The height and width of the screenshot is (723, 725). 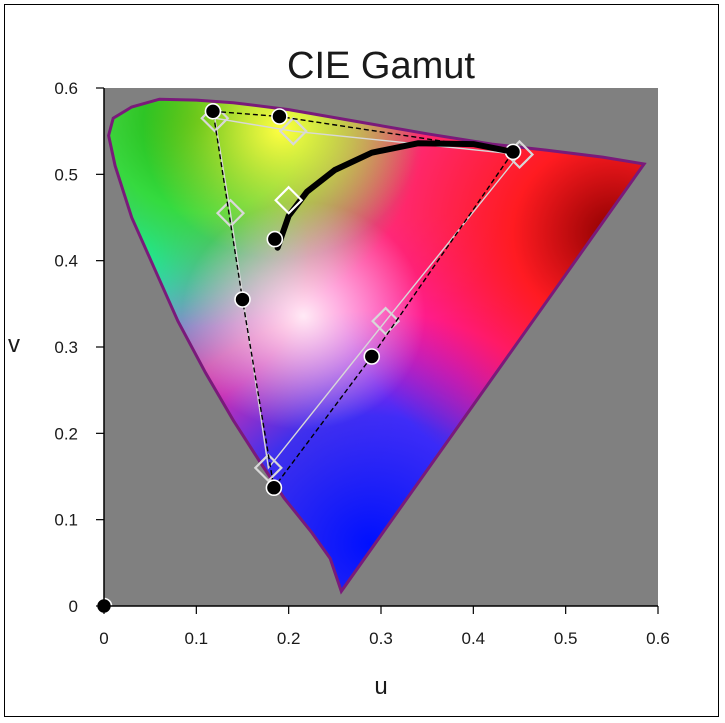 I want to click on y-tick-label: 0.3, so click(x=66, y=347).